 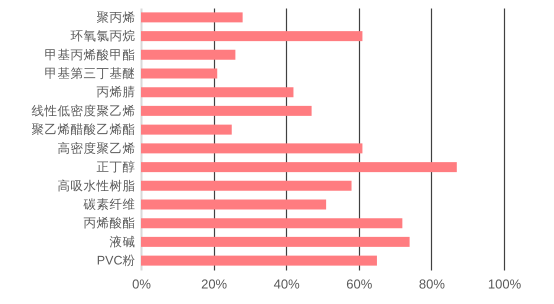 What do you see at coordinates (359, 284) in the screenshot?
I see `x-tick-label: 60%` at bounding box center [359, 284].